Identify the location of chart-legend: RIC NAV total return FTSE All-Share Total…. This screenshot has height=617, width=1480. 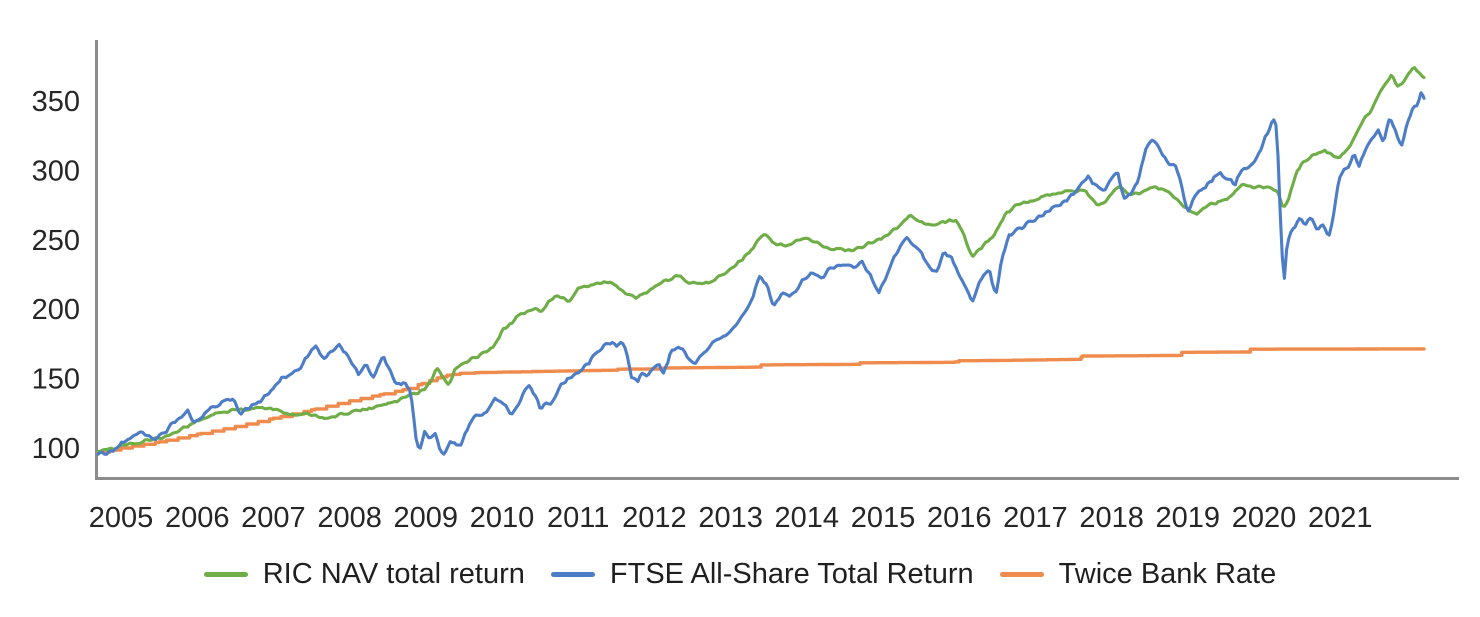
(740, 574).